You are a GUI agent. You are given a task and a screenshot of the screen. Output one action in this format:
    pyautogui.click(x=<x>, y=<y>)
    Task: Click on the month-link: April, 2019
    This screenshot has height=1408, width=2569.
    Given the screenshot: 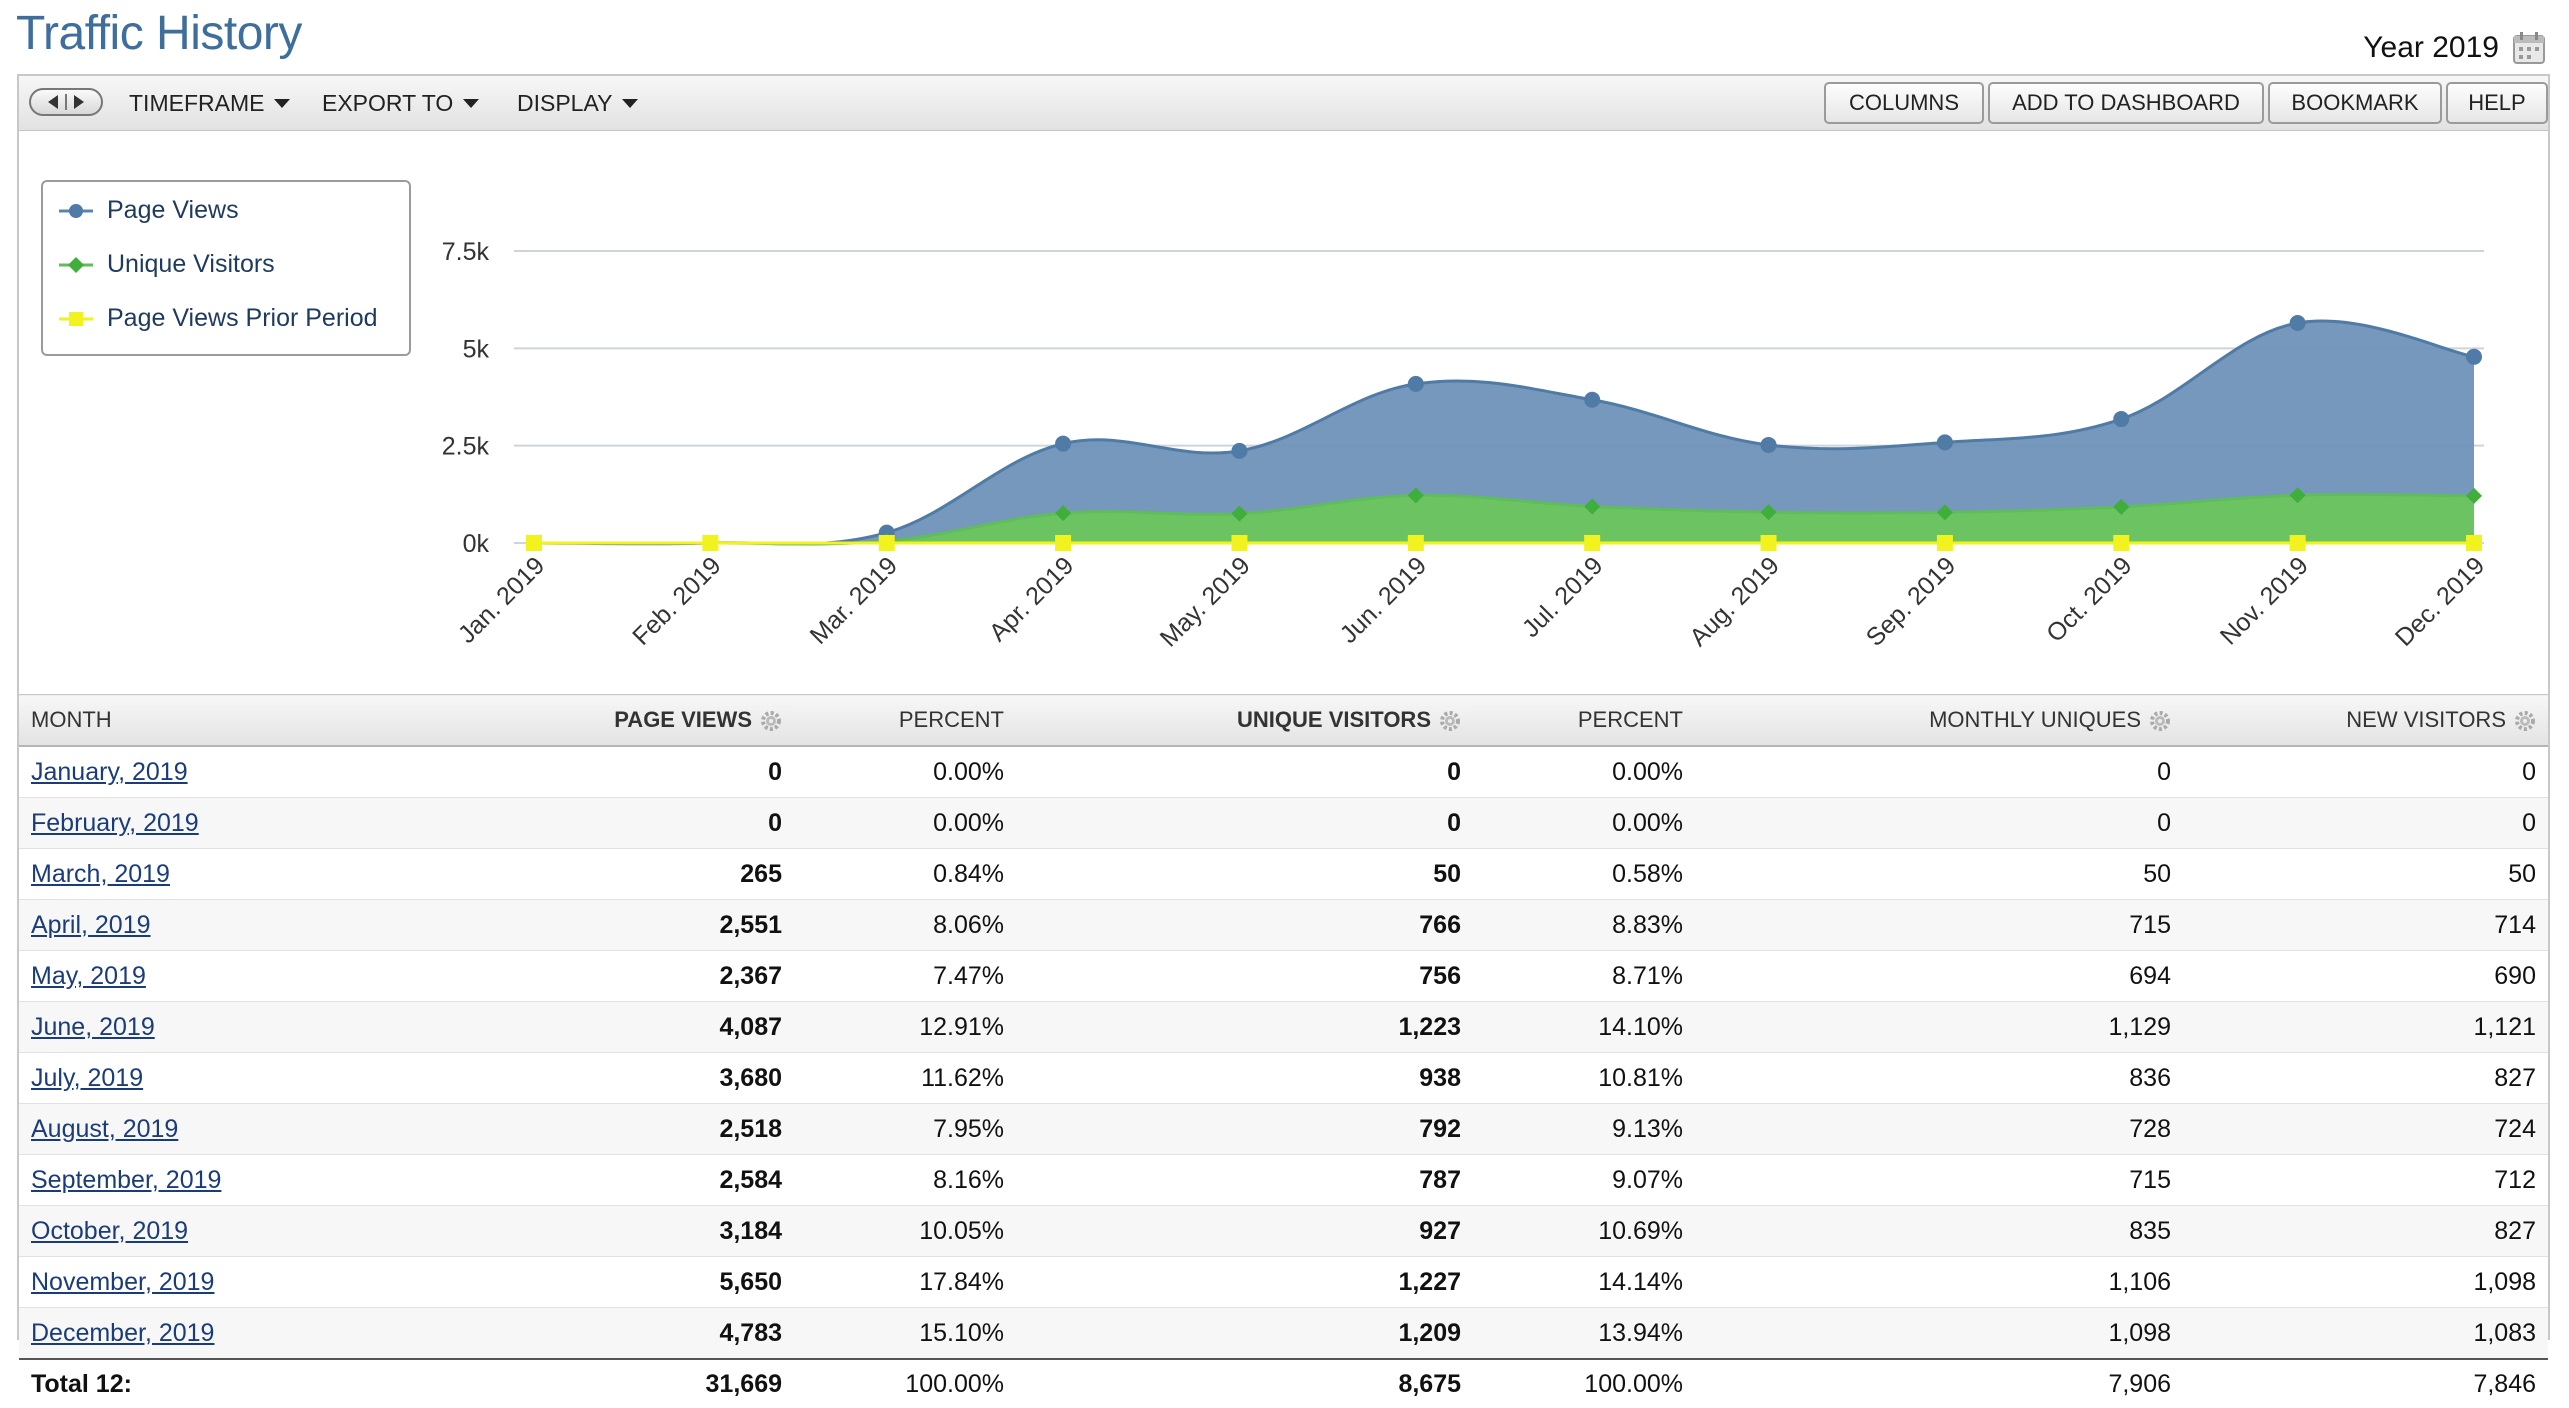 What is the action you would take?
    pyautogui.click(x=91, y=924)
    